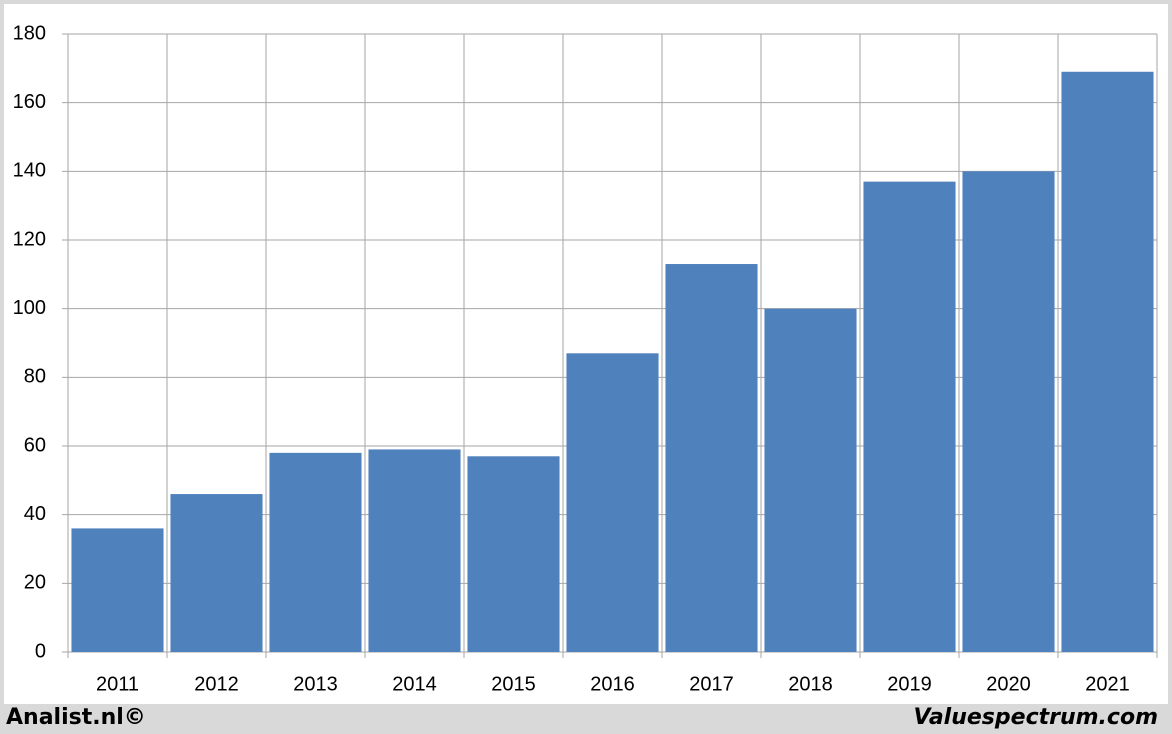  What do you see at coordinates (29, 171) in the screenshot?
I see `y-tick-label: 140` at bounding box center [29, 171].